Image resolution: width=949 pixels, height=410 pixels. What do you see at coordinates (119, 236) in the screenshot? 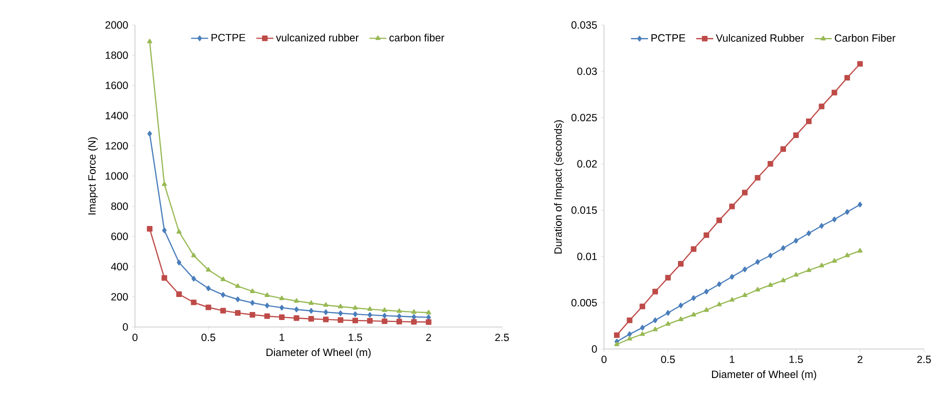
I see `y-tick-label: 600` at bounding box center [119, 236].